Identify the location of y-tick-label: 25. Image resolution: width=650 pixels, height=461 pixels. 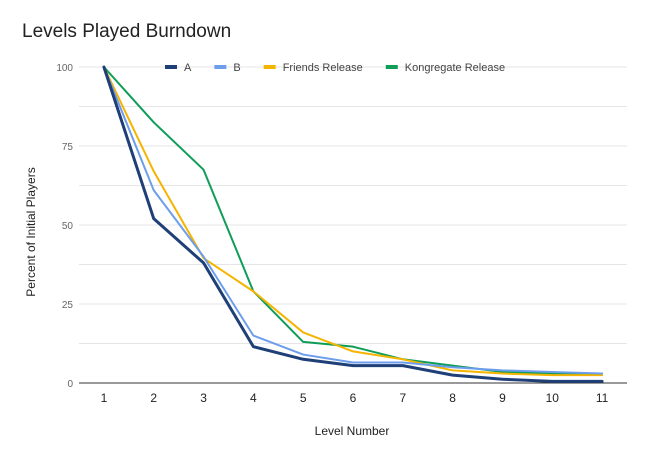
(68, 305).